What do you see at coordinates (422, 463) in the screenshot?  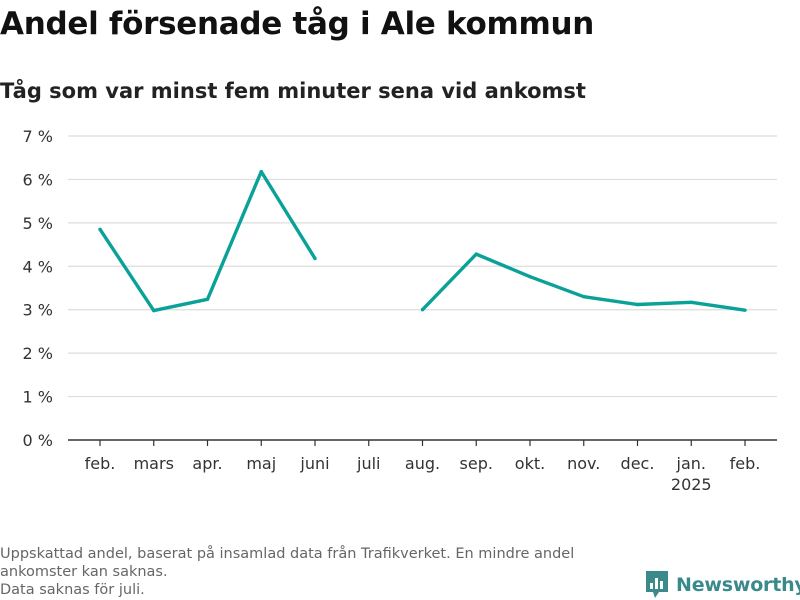 I see `x-tick-label: aug.` at bounding box center [422, 463].